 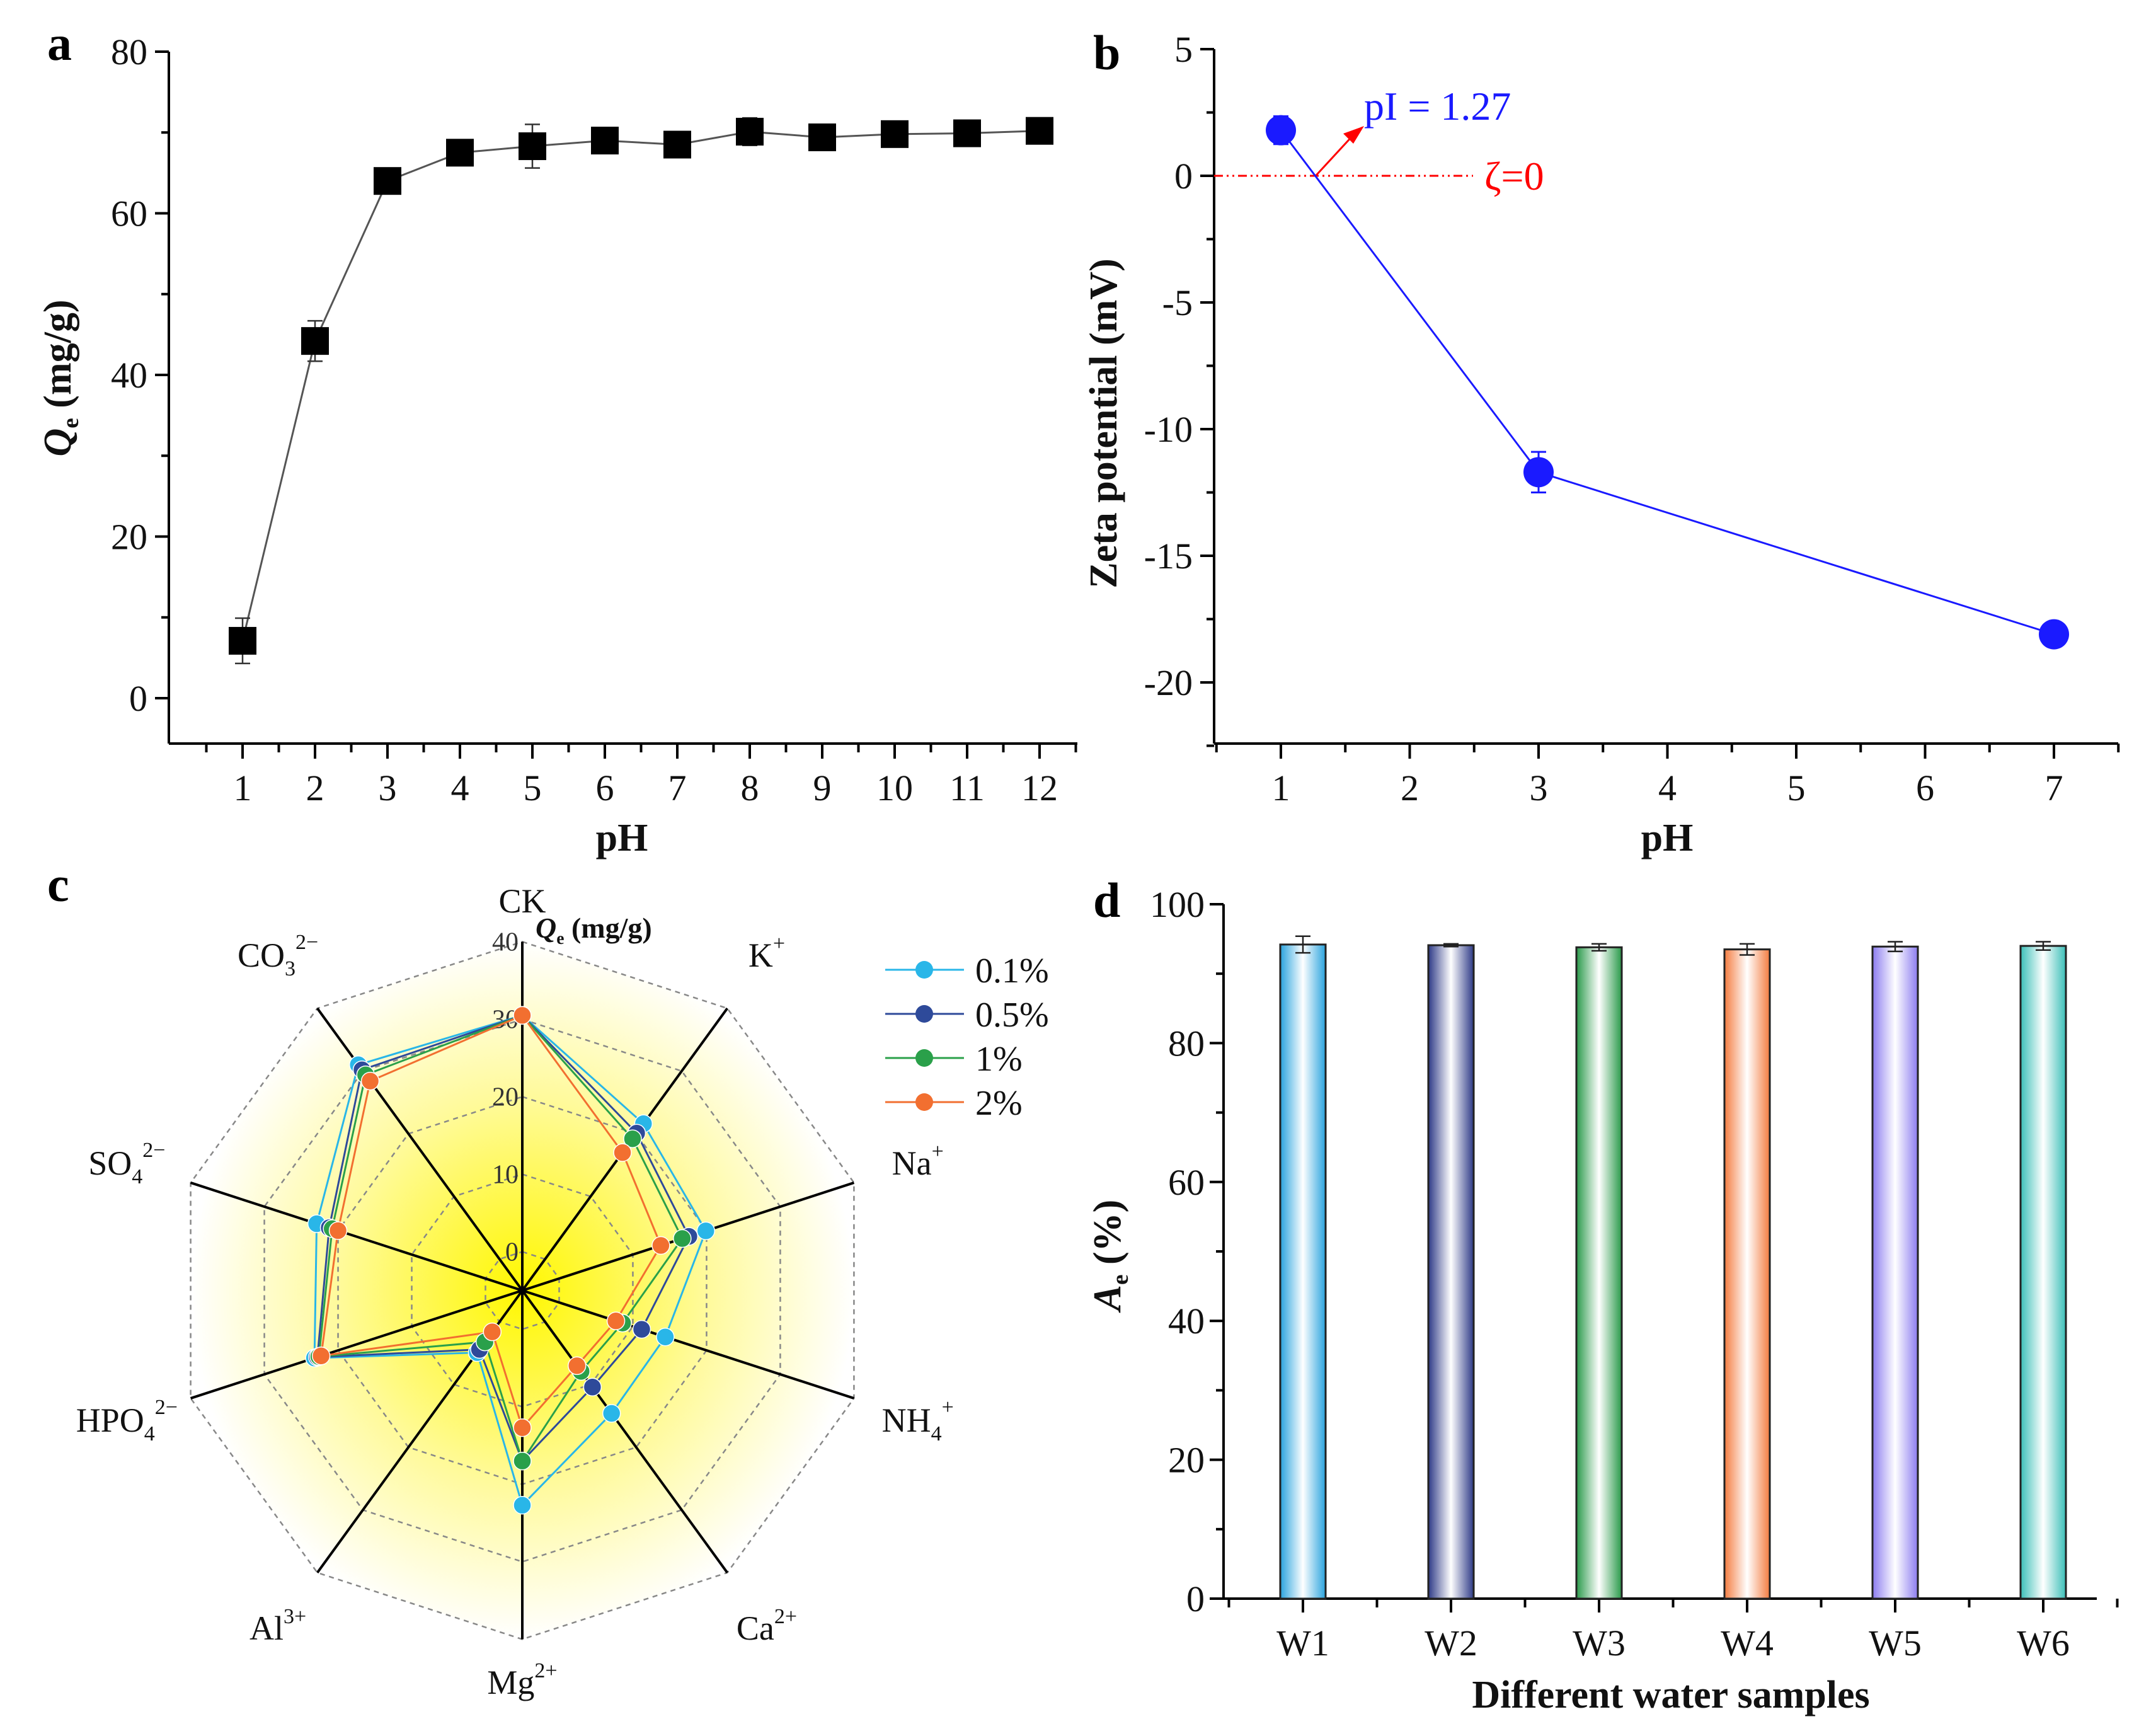 I want to click on ion-name: Ca, so click(x=755, y=1628).